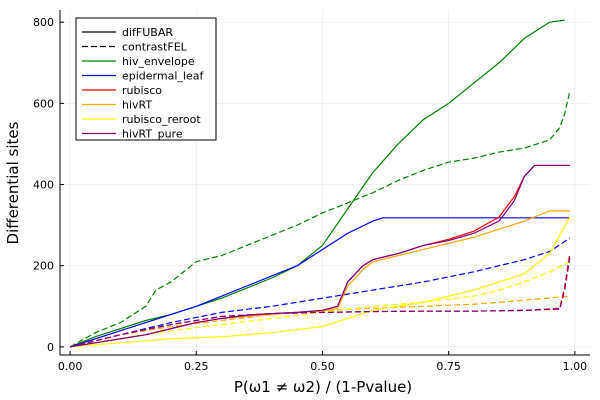 The width and height of the screenshot is (600, 400). Describe the element at coordinates (13, 182) in the screenshot. I see `y-axis-label: Differential sites` at that location.